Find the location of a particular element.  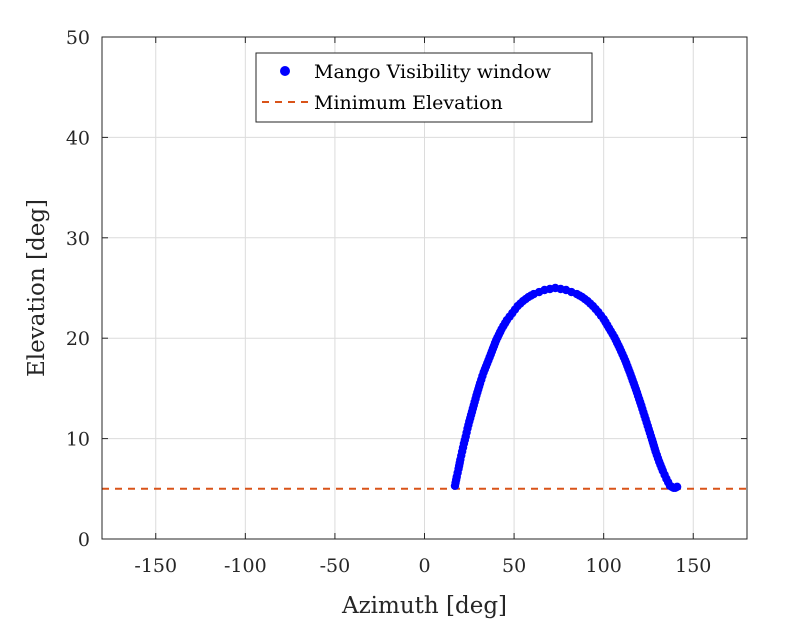

x-tick-label: 150 is located at coordinates (693, 566).